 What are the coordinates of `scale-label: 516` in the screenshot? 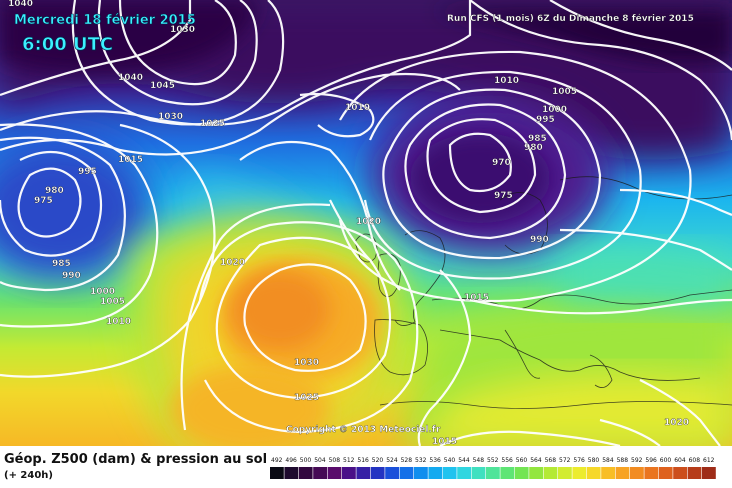 It's located at (363, 460).